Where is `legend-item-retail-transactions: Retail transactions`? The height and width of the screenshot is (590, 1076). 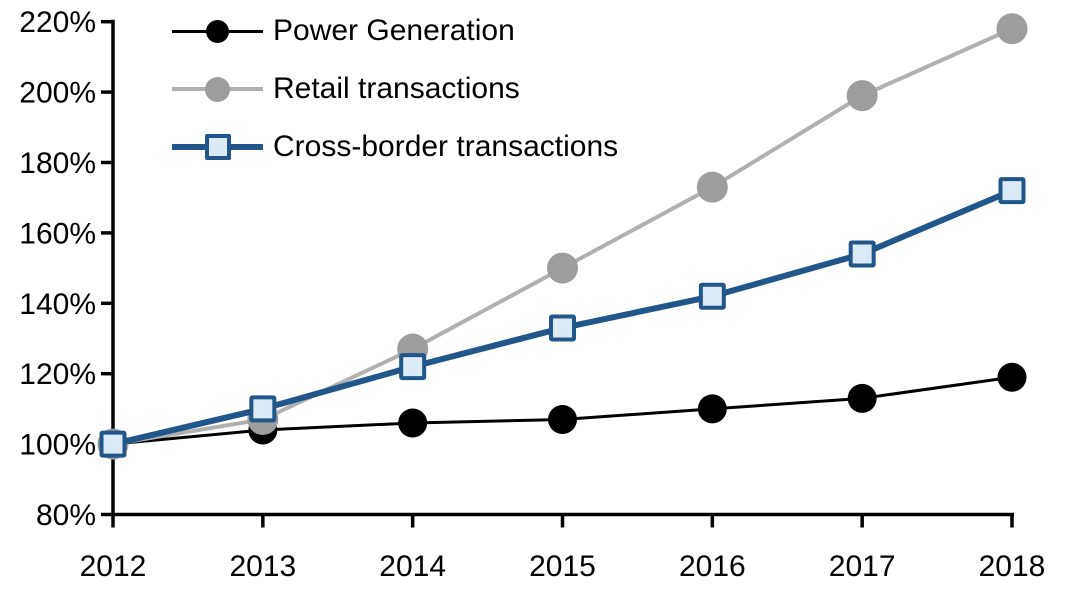 legend-item-retail-transactions: Retail transactions is located at coordinates (395, 89).